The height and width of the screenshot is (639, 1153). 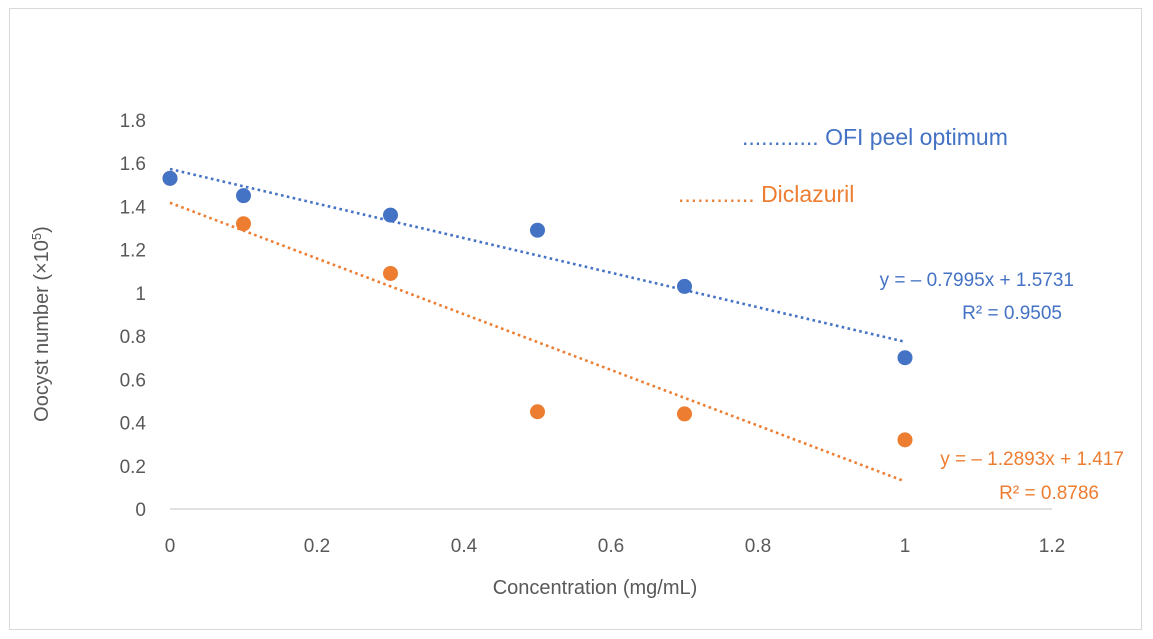 What do you see at coordinates (133, 467) in the screenshot?
I see `y-tick-label: 0.2` at bounding box center [133, 467].